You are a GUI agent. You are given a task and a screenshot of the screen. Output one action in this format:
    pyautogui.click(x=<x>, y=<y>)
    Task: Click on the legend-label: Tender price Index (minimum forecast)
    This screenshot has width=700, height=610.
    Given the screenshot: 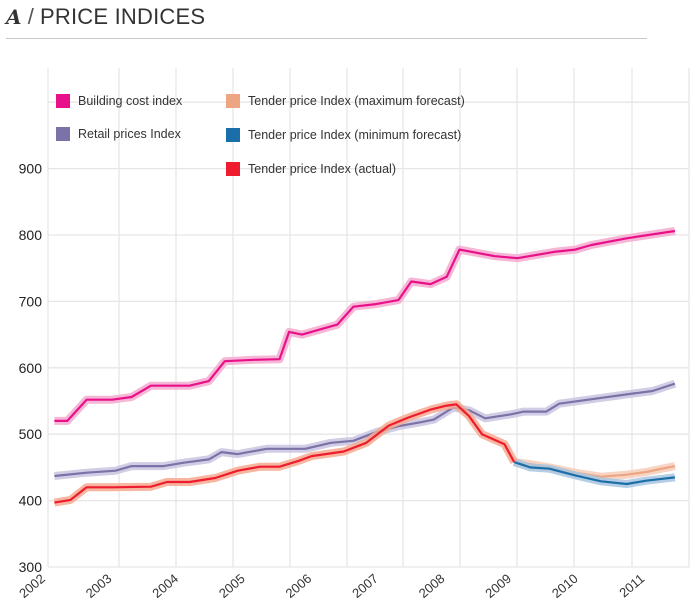 What is the action you would take?
    pyautogui.click(x=355, y=135)
    